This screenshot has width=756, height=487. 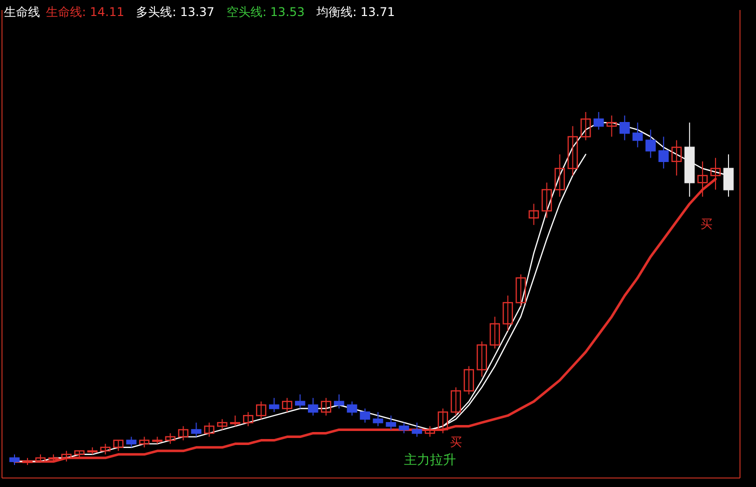 I want to click on text: 多头线: 13.37, so click(x=175, y=12).